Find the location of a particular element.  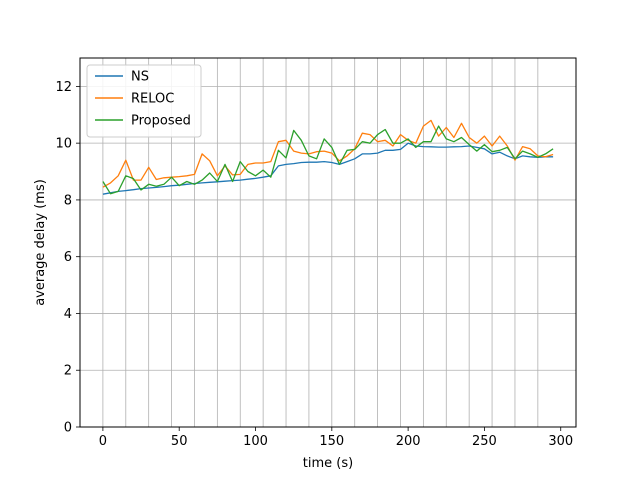

x-tick-label: 50 is located at coordinates (179, 441).